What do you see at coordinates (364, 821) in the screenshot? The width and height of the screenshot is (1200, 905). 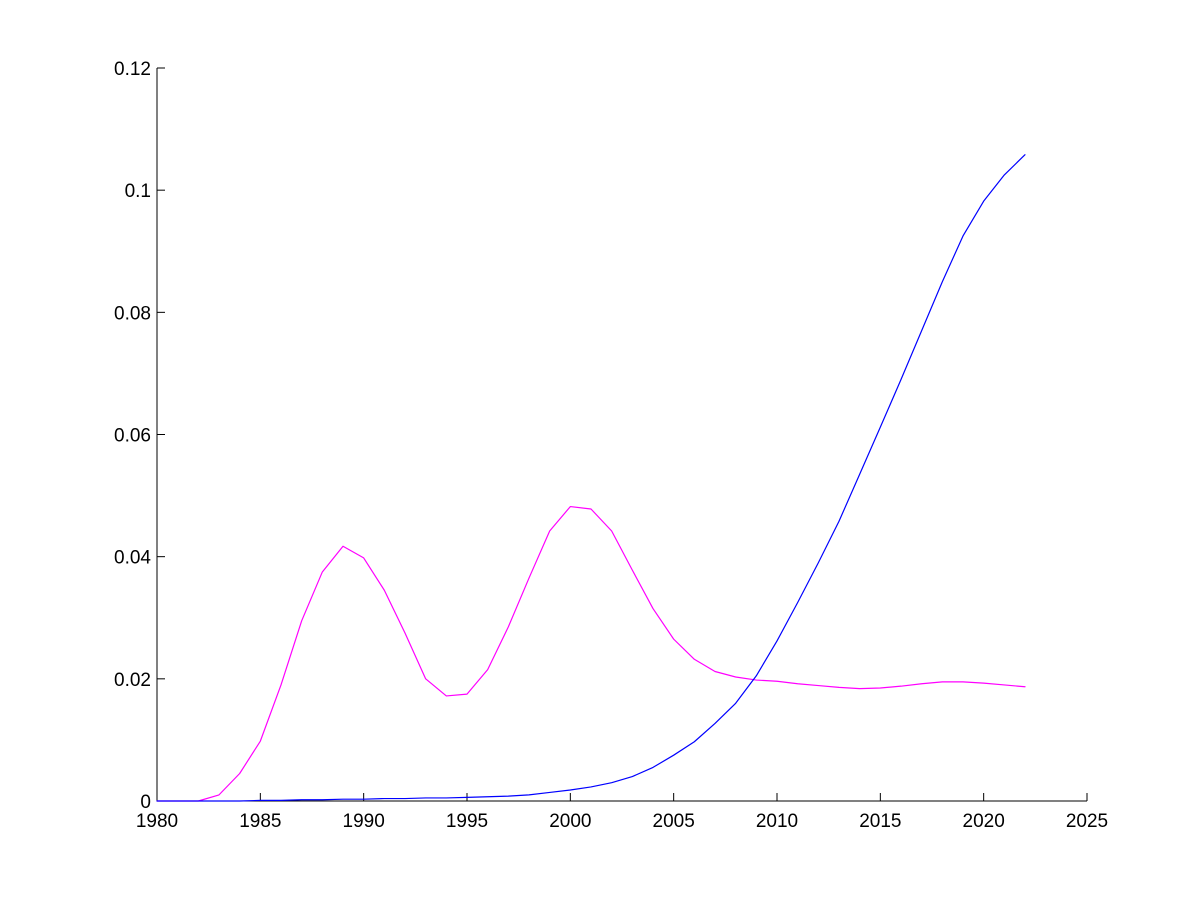 I see `x-tick-label: 1990` at bounding box center [364, 821].